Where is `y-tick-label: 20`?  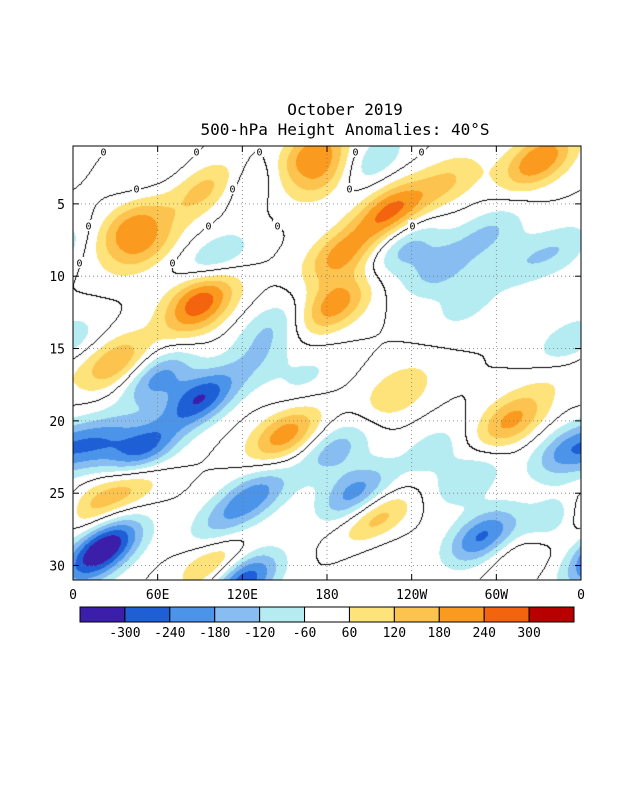
y-tick-label: 20 is located at coordinates (57, 422).